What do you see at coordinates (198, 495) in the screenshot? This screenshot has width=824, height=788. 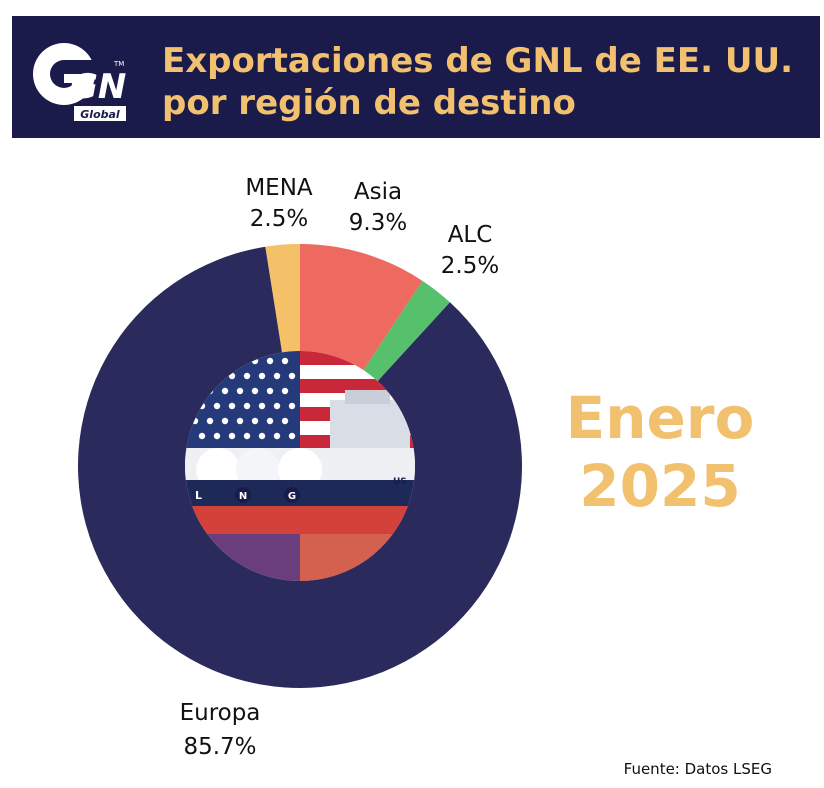 I see `ship-letter-l: L` at bounding box center [198, 495].